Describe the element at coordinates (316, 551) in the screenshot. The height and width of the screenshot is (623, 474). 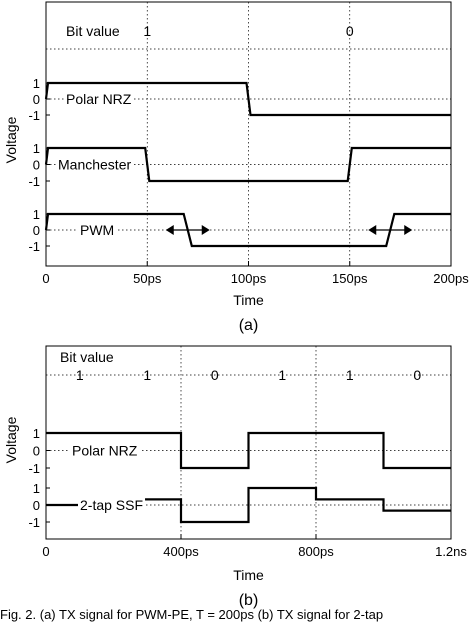
I see `x-tick-label: 800ps` at that location.